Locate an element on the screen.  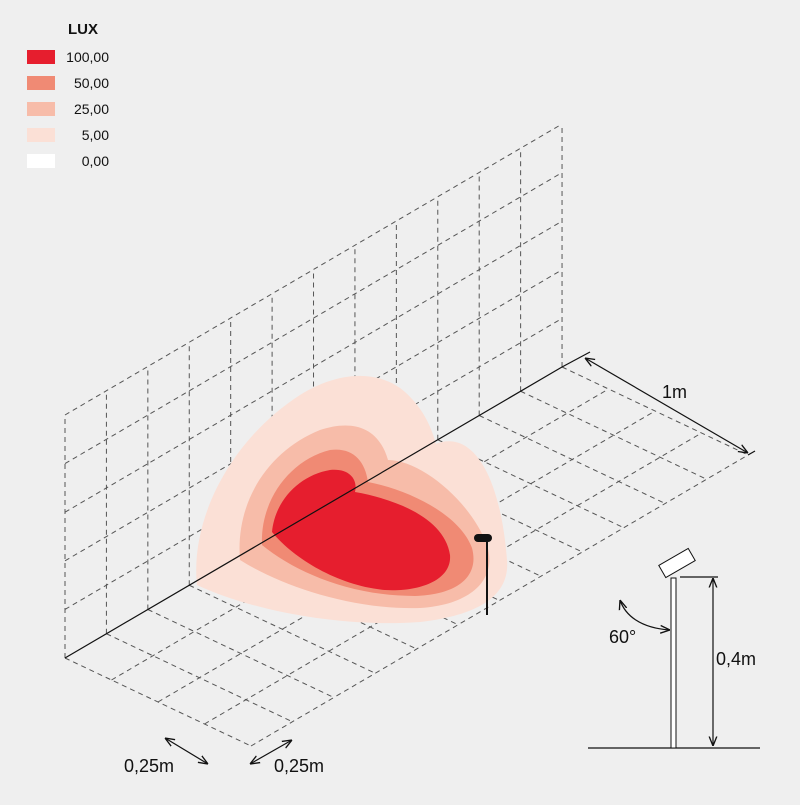
dim-label: 0,4m is located at coordinates (736, 659).